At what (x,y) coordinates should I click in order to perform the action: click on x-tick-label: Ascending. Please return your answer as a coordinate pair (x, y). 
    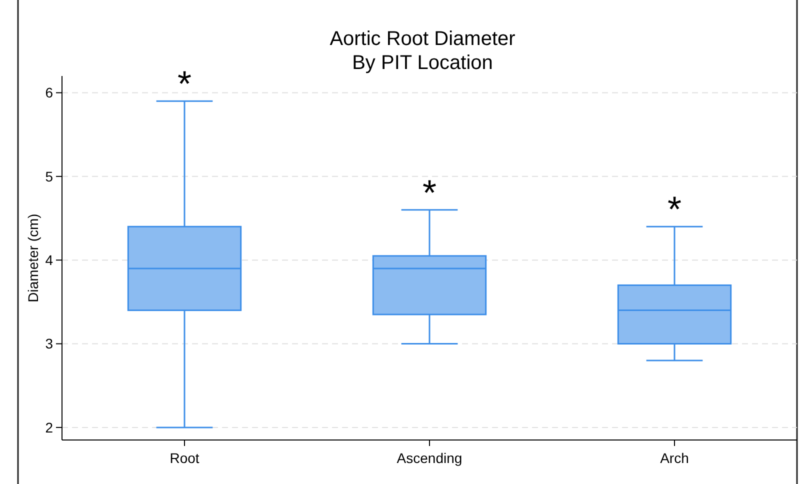
    Looking at the image, I should click on (429, 458).